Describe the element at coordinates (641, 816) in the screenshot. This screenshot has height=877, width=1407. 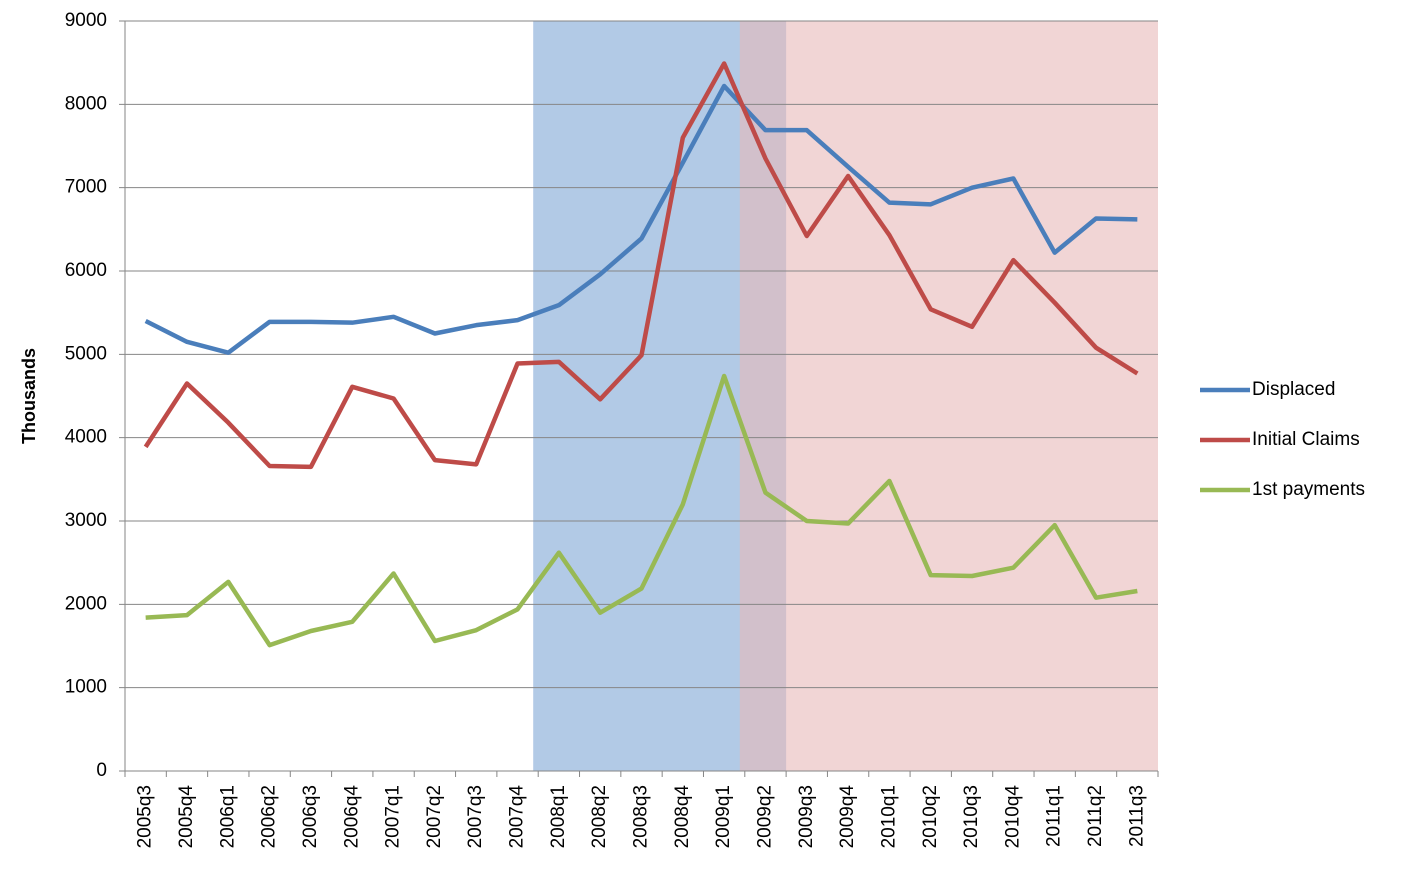
I see `x-tick-label: 2008q3` at that location.